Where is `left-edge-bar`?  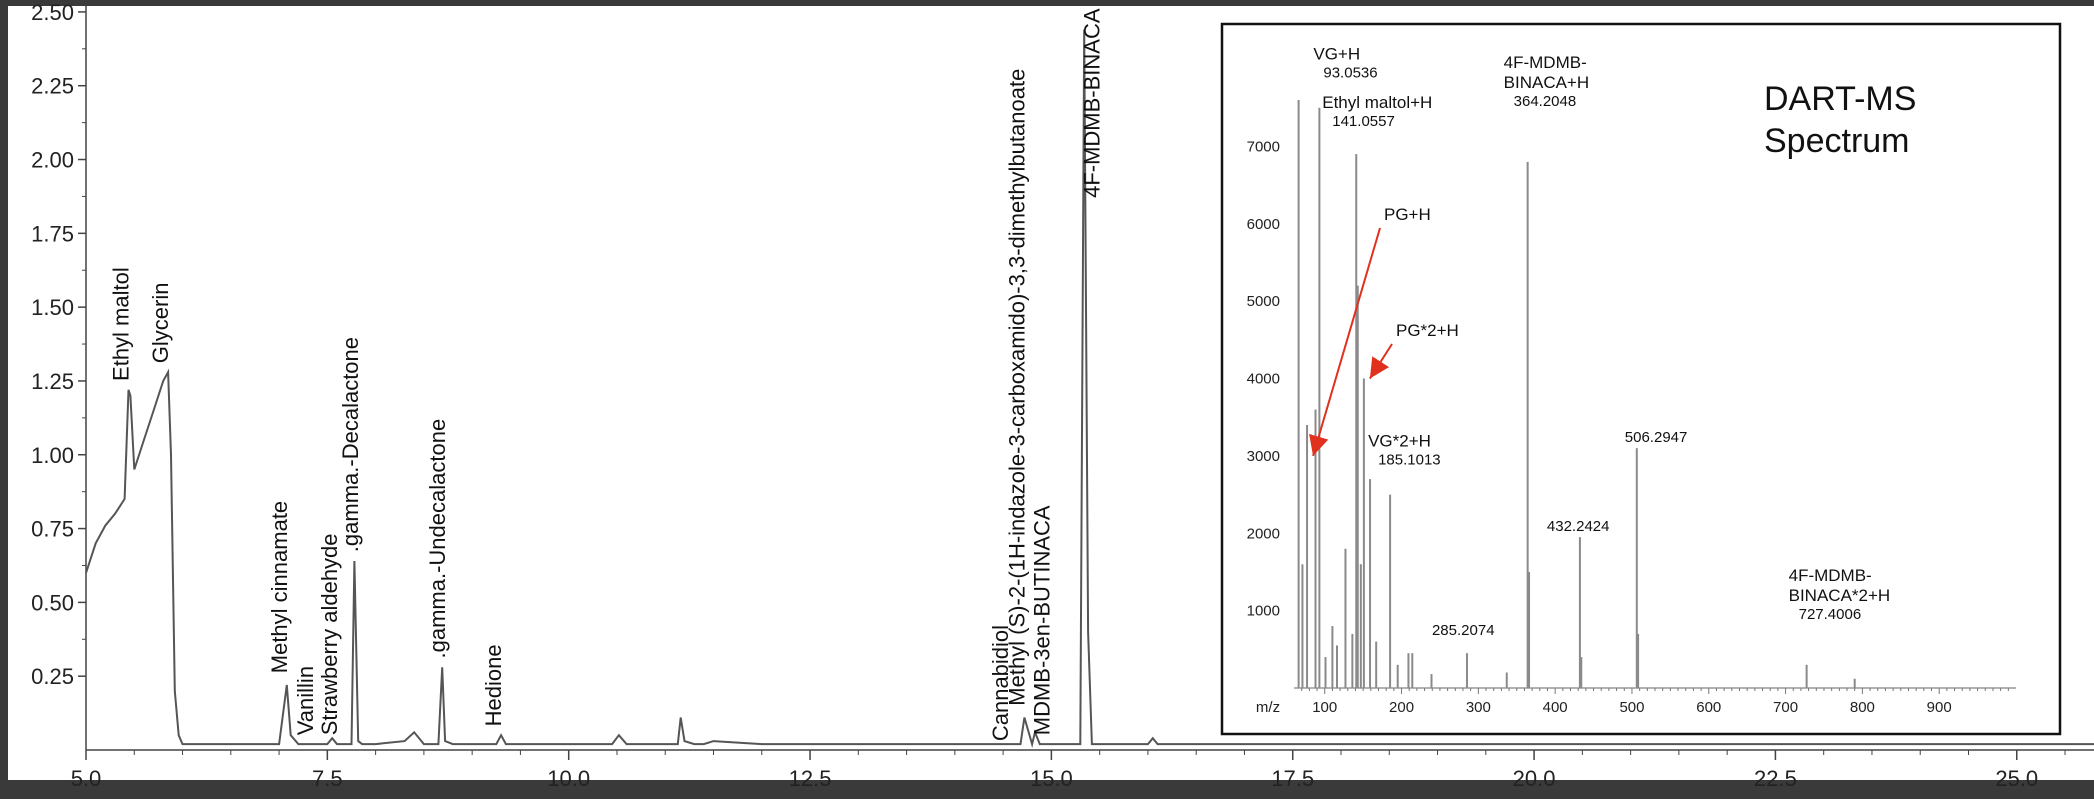 left-edge-bar is located at coordinates (4, 399).